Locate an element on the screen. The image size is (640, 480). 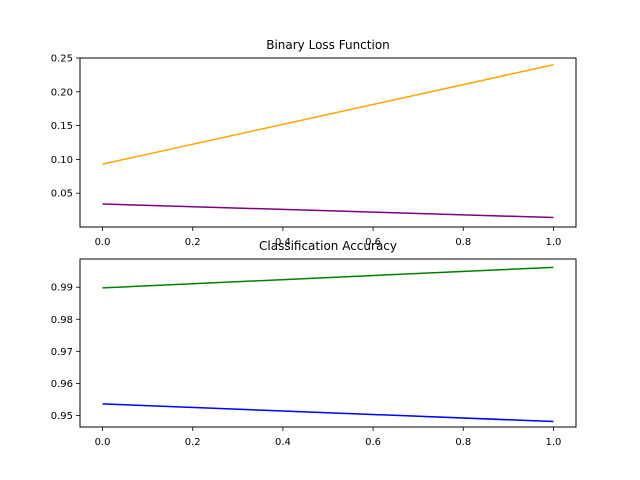
accuracy-y-tick-label: 0.95 is located at coordinates (62, 416).